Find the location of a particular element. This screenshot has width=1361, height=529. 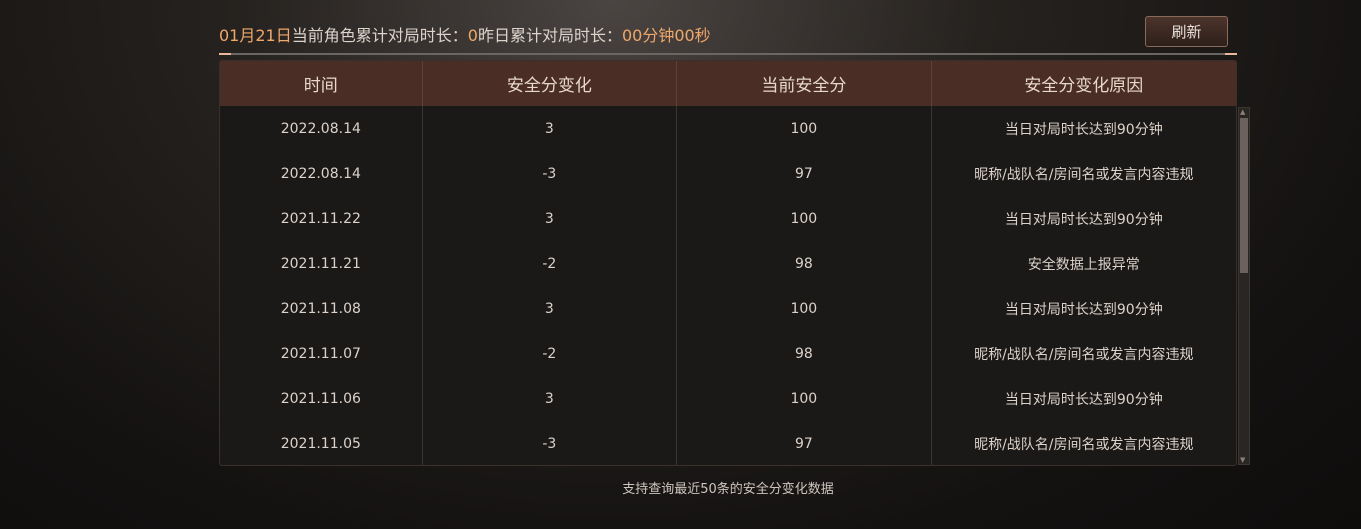

footer-note: 支持查询最近50条的安全分变化数据 is located at coordinates (728, 489).